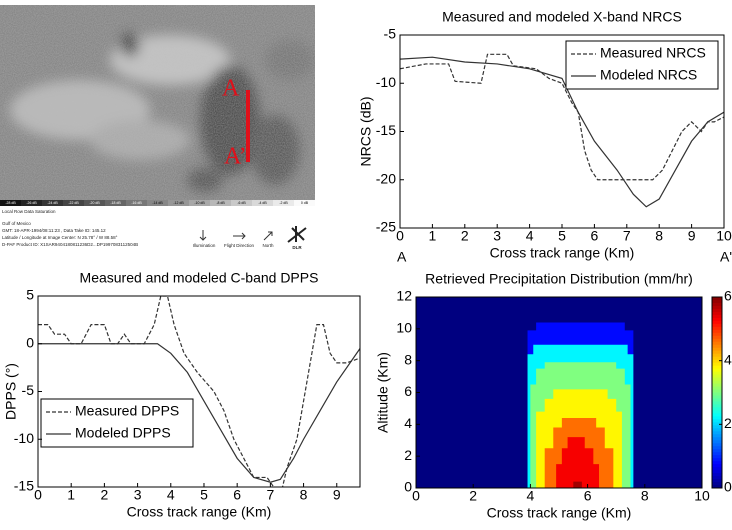 The height and width of the screenshot is (530, 732). I want to click on colorbar-tick-label: 20, so click(728, 423).